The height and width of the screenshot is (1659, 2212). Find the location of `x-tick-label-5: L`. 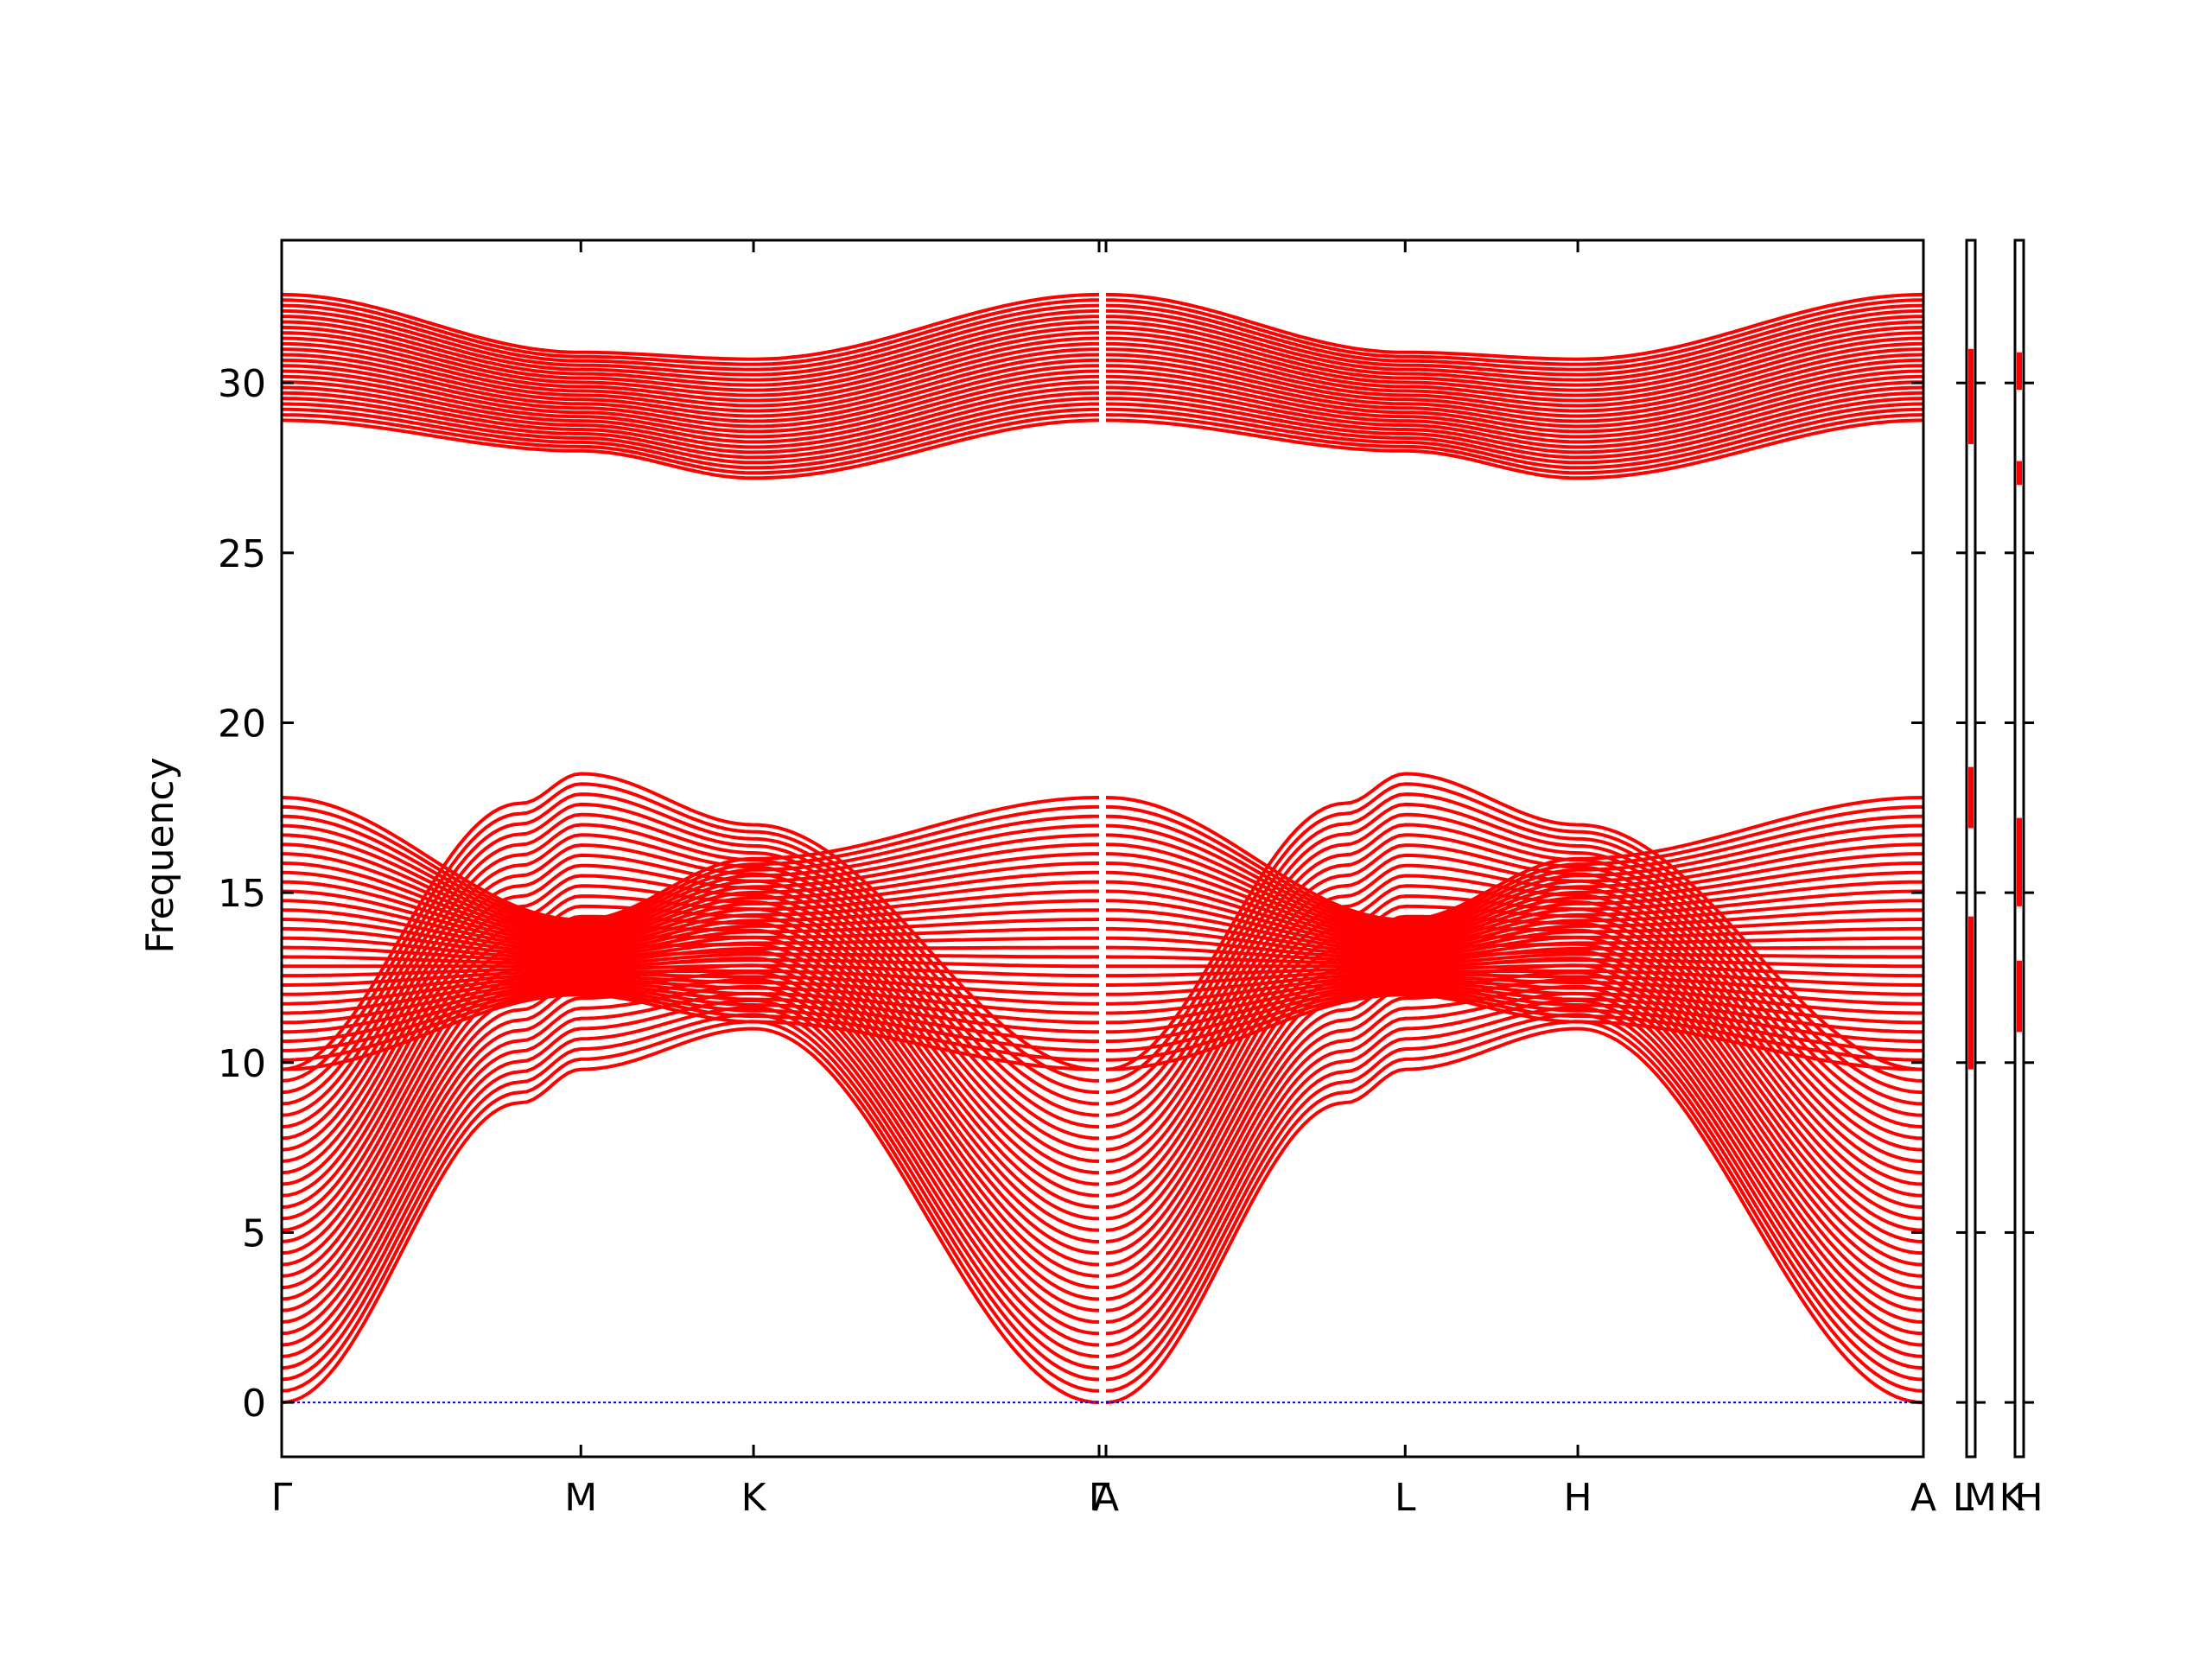

x-tick-label-5: L is located at coordinates (1405, 1498).